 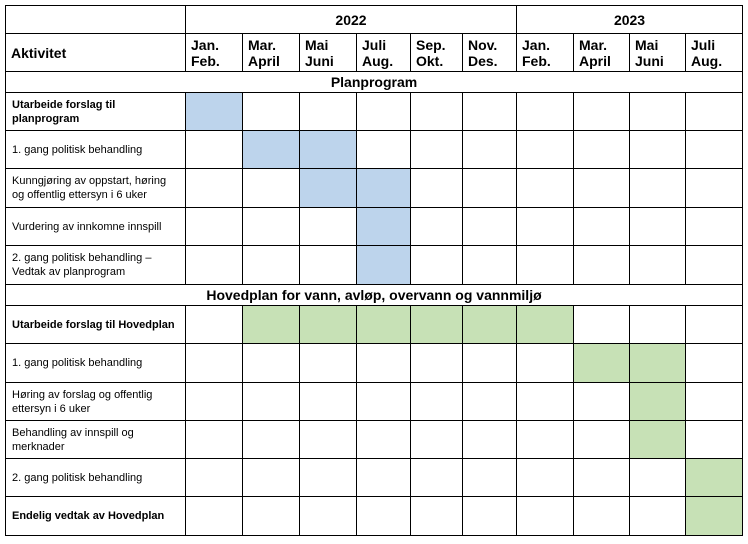 I want to click on activity-label-line: Endelig vedtak av Hovedplan, so click(x=88, y=516).